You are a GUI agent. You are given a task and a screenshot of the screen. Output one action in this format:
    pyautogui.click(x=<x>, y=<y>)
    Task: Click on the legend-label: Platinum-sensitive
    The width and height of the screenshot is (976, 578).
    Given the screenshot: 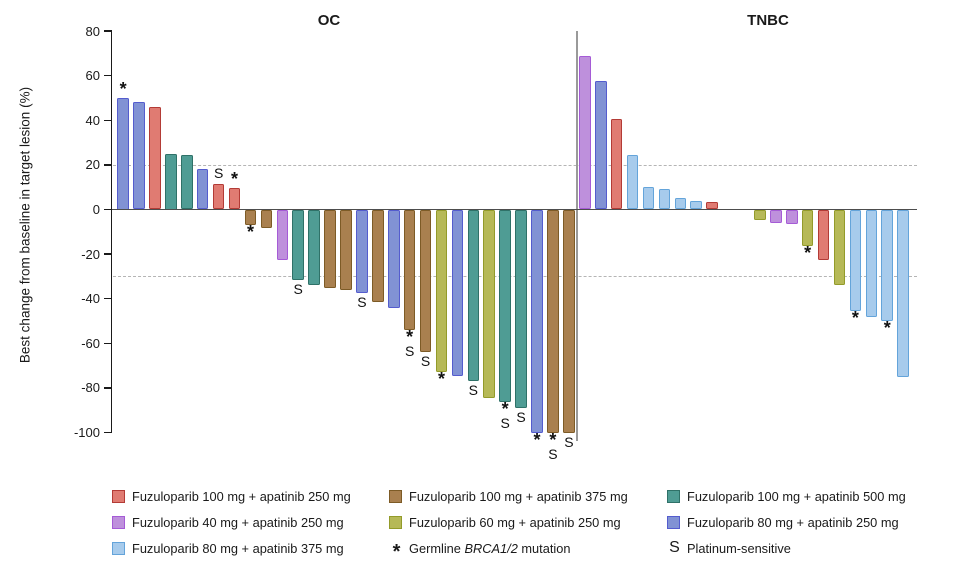 What is the action you would take?
    pyautogui.click(x=739, y=548)
    